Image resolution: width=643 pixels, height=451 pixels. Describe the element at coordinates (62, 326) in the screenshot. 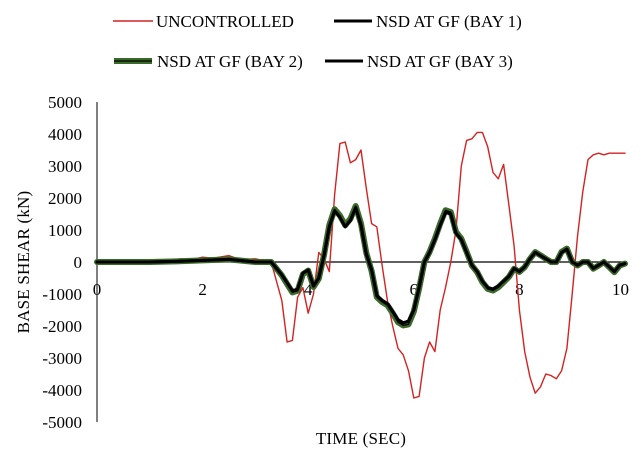

I see `y-tick-label: -2000` at that location.